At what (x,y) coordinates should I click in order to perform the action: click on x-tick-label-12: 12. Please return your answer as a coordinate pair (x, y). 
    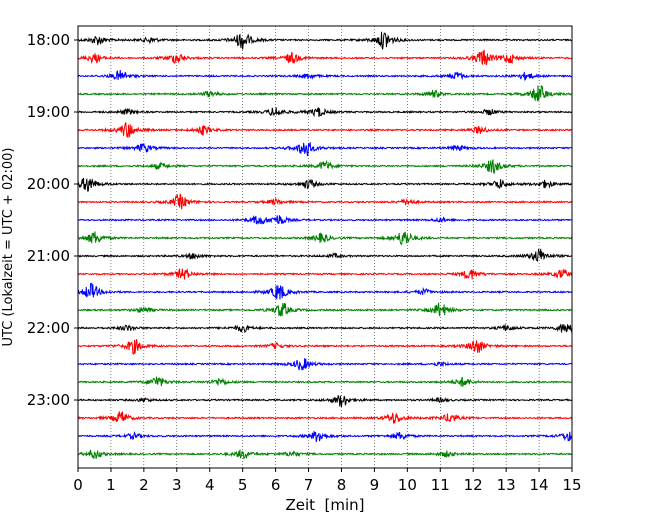
    Looking at the image, I should click on (473, 485).